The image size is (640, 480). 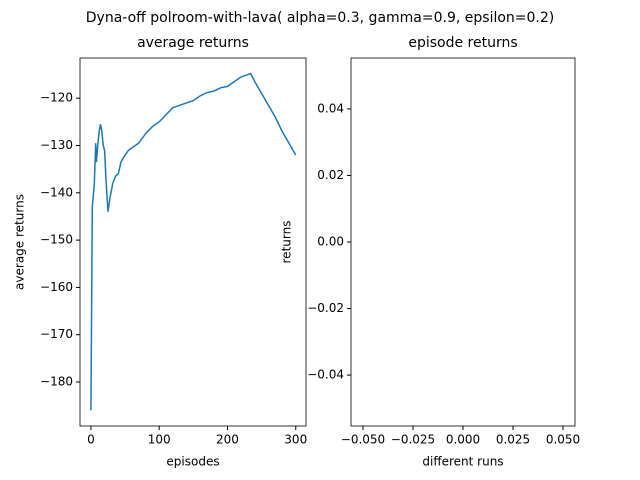 I want to click on y-tick-label: −0.04, so click(x=325, y=375).